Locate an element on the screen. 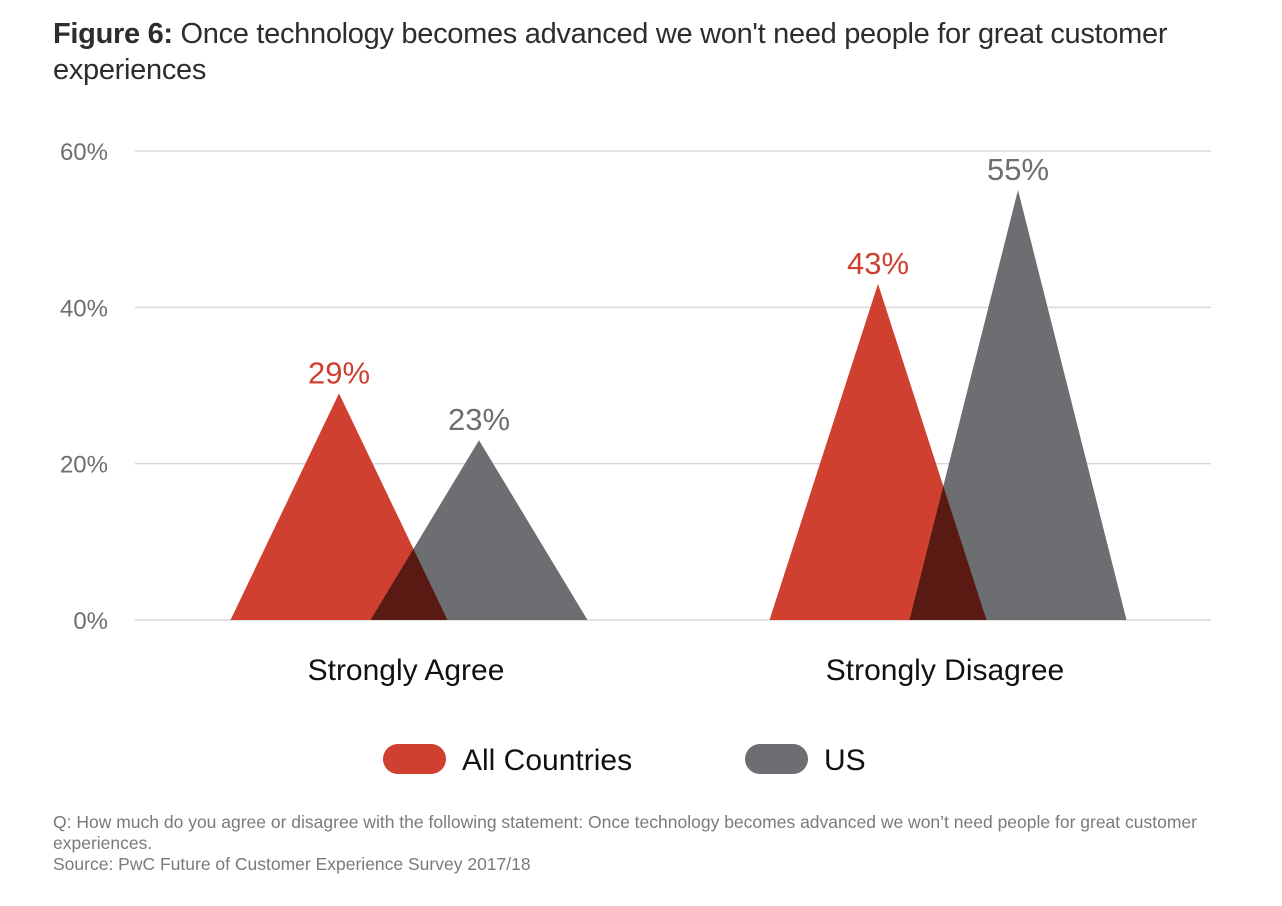  y-tick-label: 20% is located at coordinates (84, 465).